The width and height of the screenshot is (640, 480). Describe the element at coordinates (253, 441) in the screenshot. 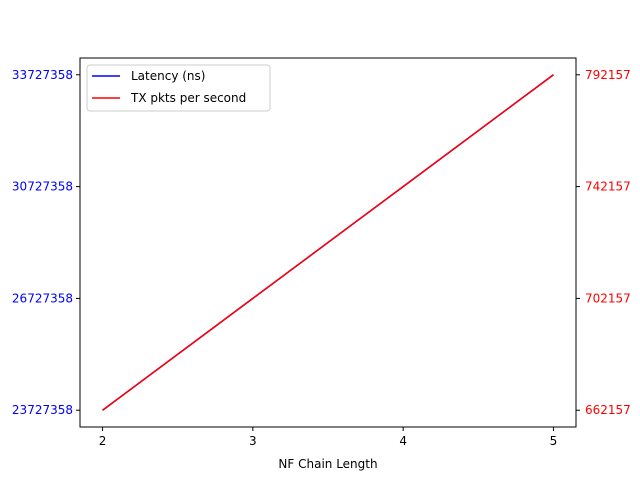

I see `x-tick-label: 3` at that location.